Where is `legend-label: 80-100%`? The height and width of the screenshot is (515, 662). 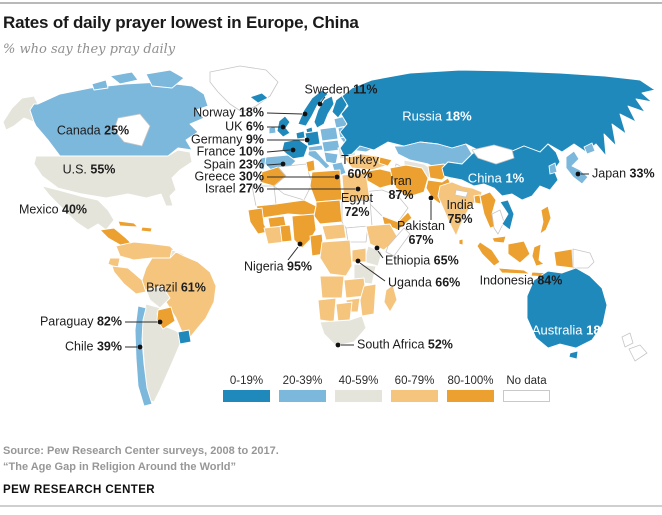 legend-label: 80-100% is located at coordinates (470, 381).